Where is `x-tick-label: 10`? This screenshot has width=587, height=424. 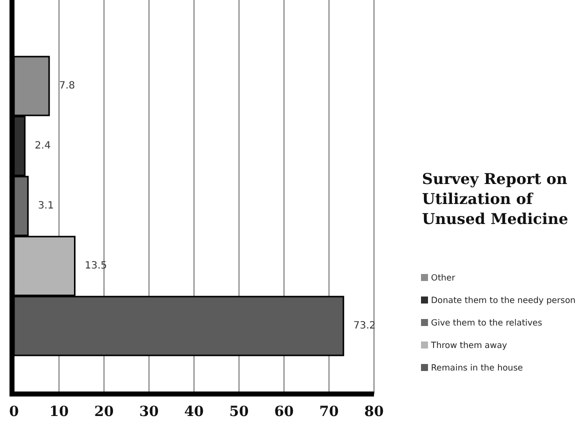 x-tick-label: 10 is located at coordinates (59, 412).